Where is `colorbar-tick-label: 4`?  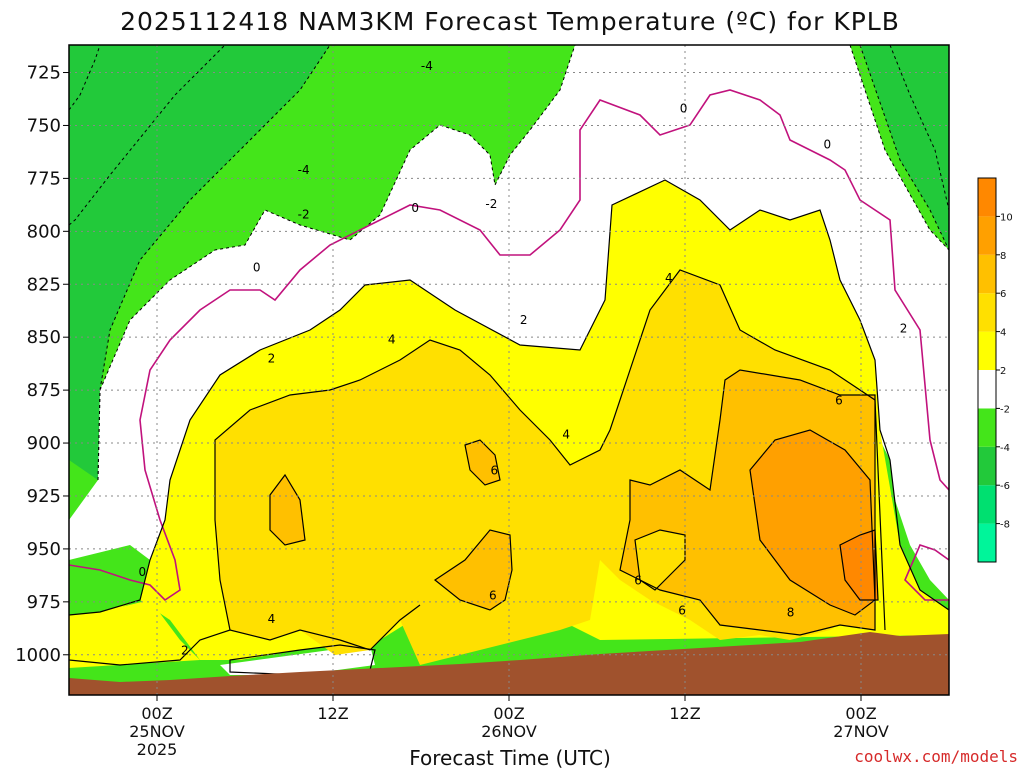
colorbar-tick-label: 4 is located at coordinates (1003, 333).